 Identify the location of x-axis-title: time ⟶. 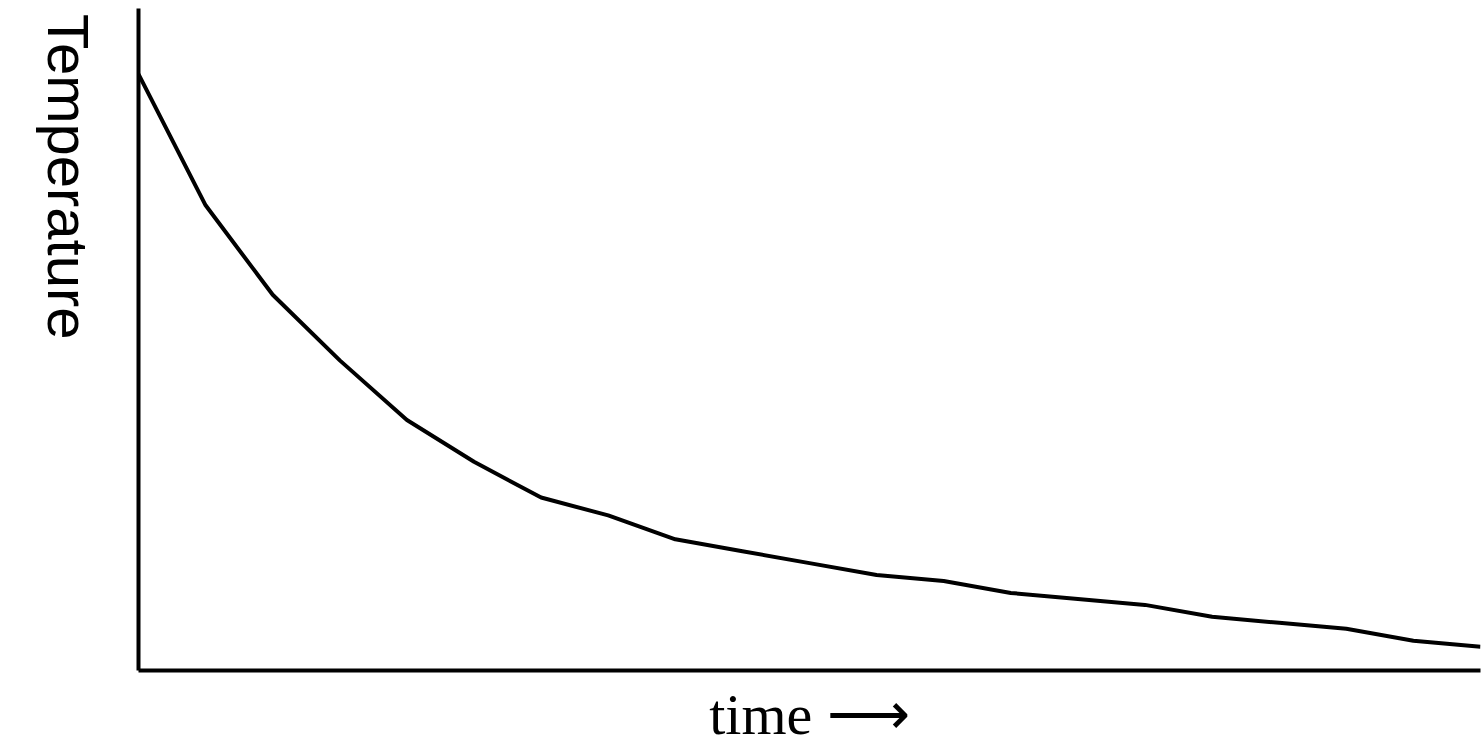
(809, 714).